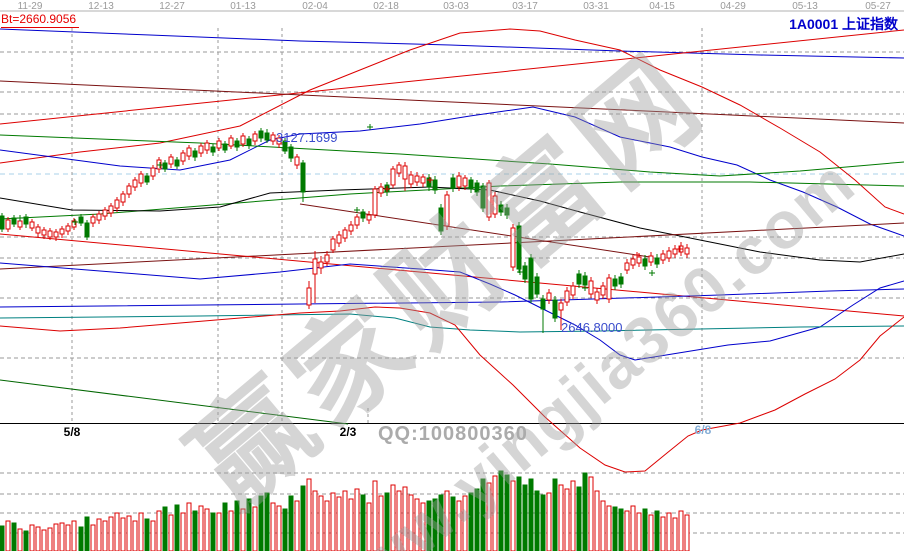 This screenshot has width=904, height=551. Describe the element at coordinates (386, 6) in the screenshot. I see `date-label: 02-18` at that location.